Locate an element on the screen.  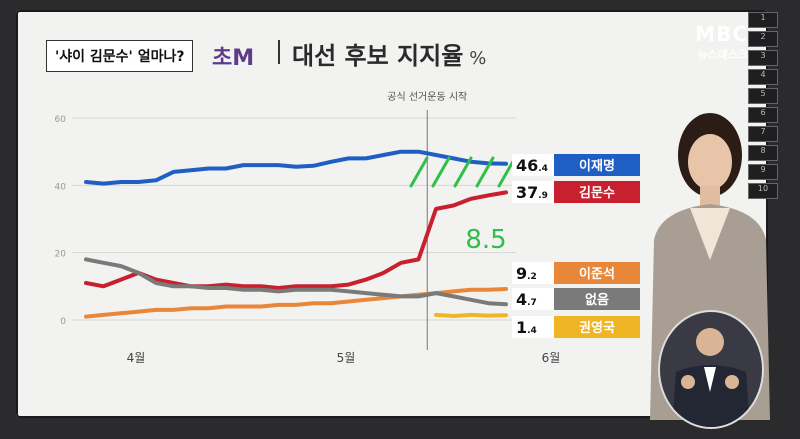
x-tick-label: 6월 is located at coordinates (551, 358).